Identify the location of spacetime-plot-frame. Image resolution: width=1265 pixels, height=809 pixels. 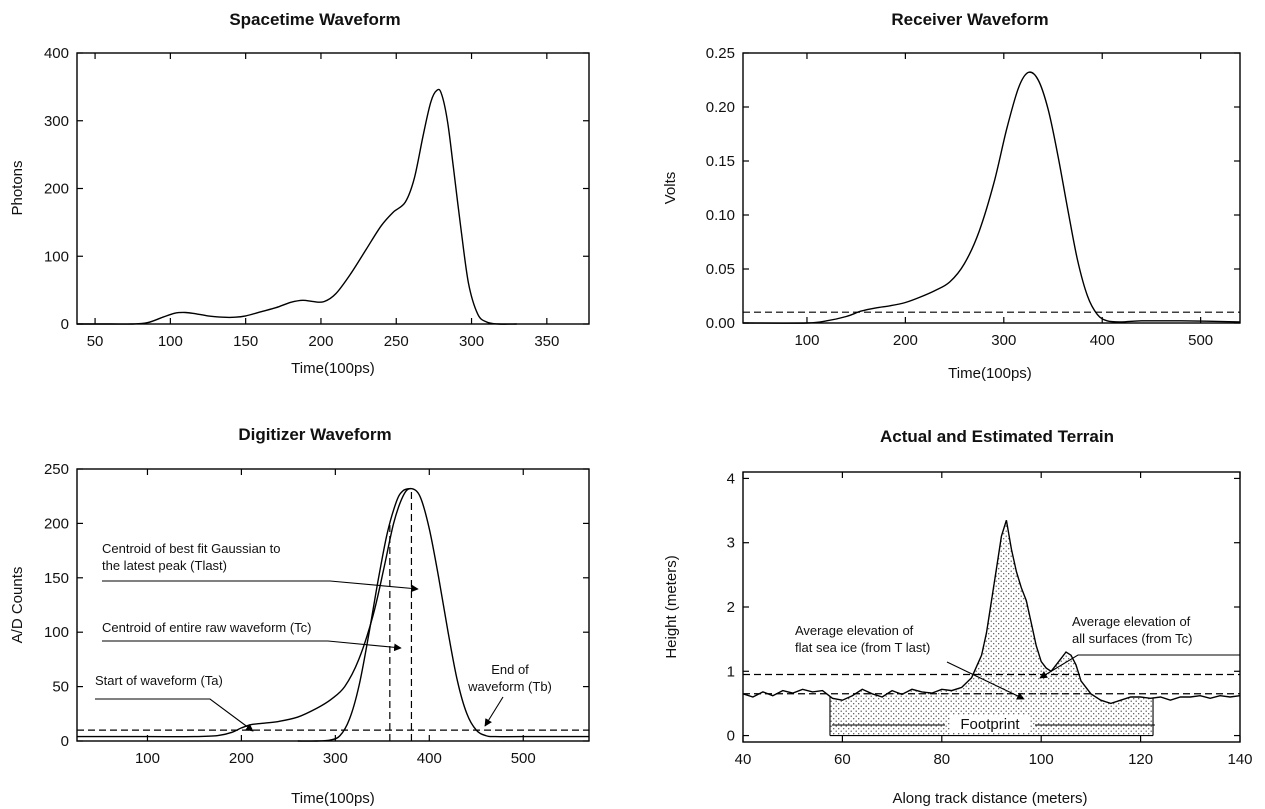
(333, 188).